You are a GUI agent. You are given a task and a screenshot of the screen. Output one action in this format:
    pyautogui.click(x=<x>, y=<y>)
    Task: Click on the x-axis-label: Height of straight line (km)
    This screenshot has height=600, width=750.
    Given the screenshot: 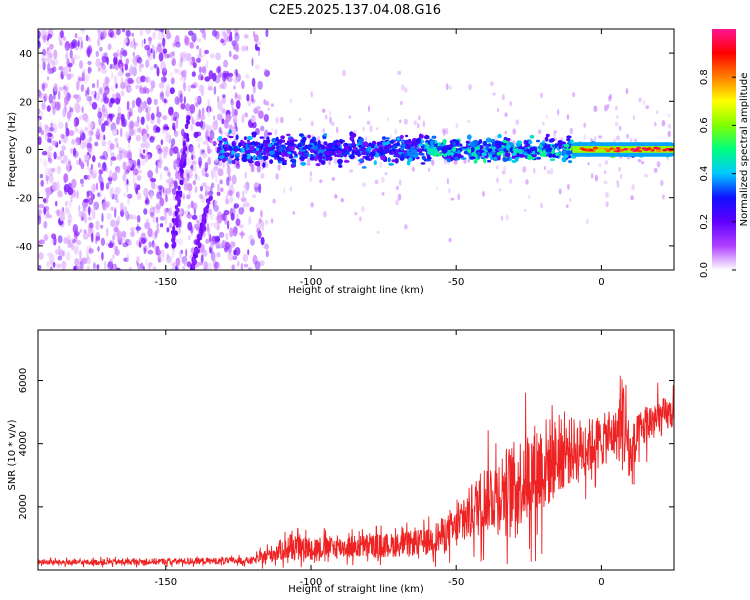 What is the action you would take?
    pyautogui.click(x=356, y=290)
    